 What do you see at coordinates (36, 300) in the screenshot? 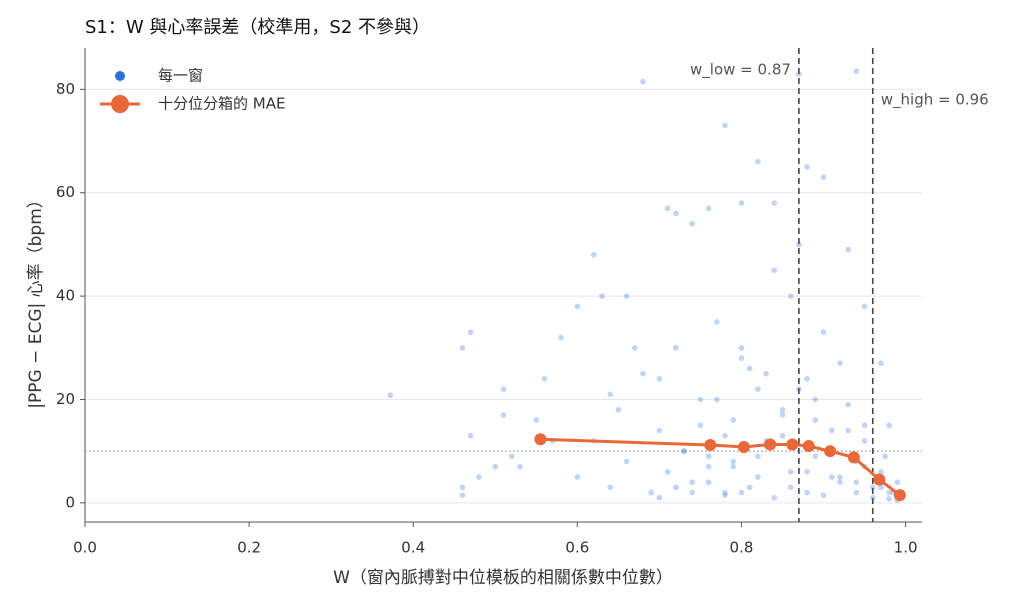
I see `y-axis-label: |PPG − ECG| 心率（bpm）` at bounding box center [36, 300].